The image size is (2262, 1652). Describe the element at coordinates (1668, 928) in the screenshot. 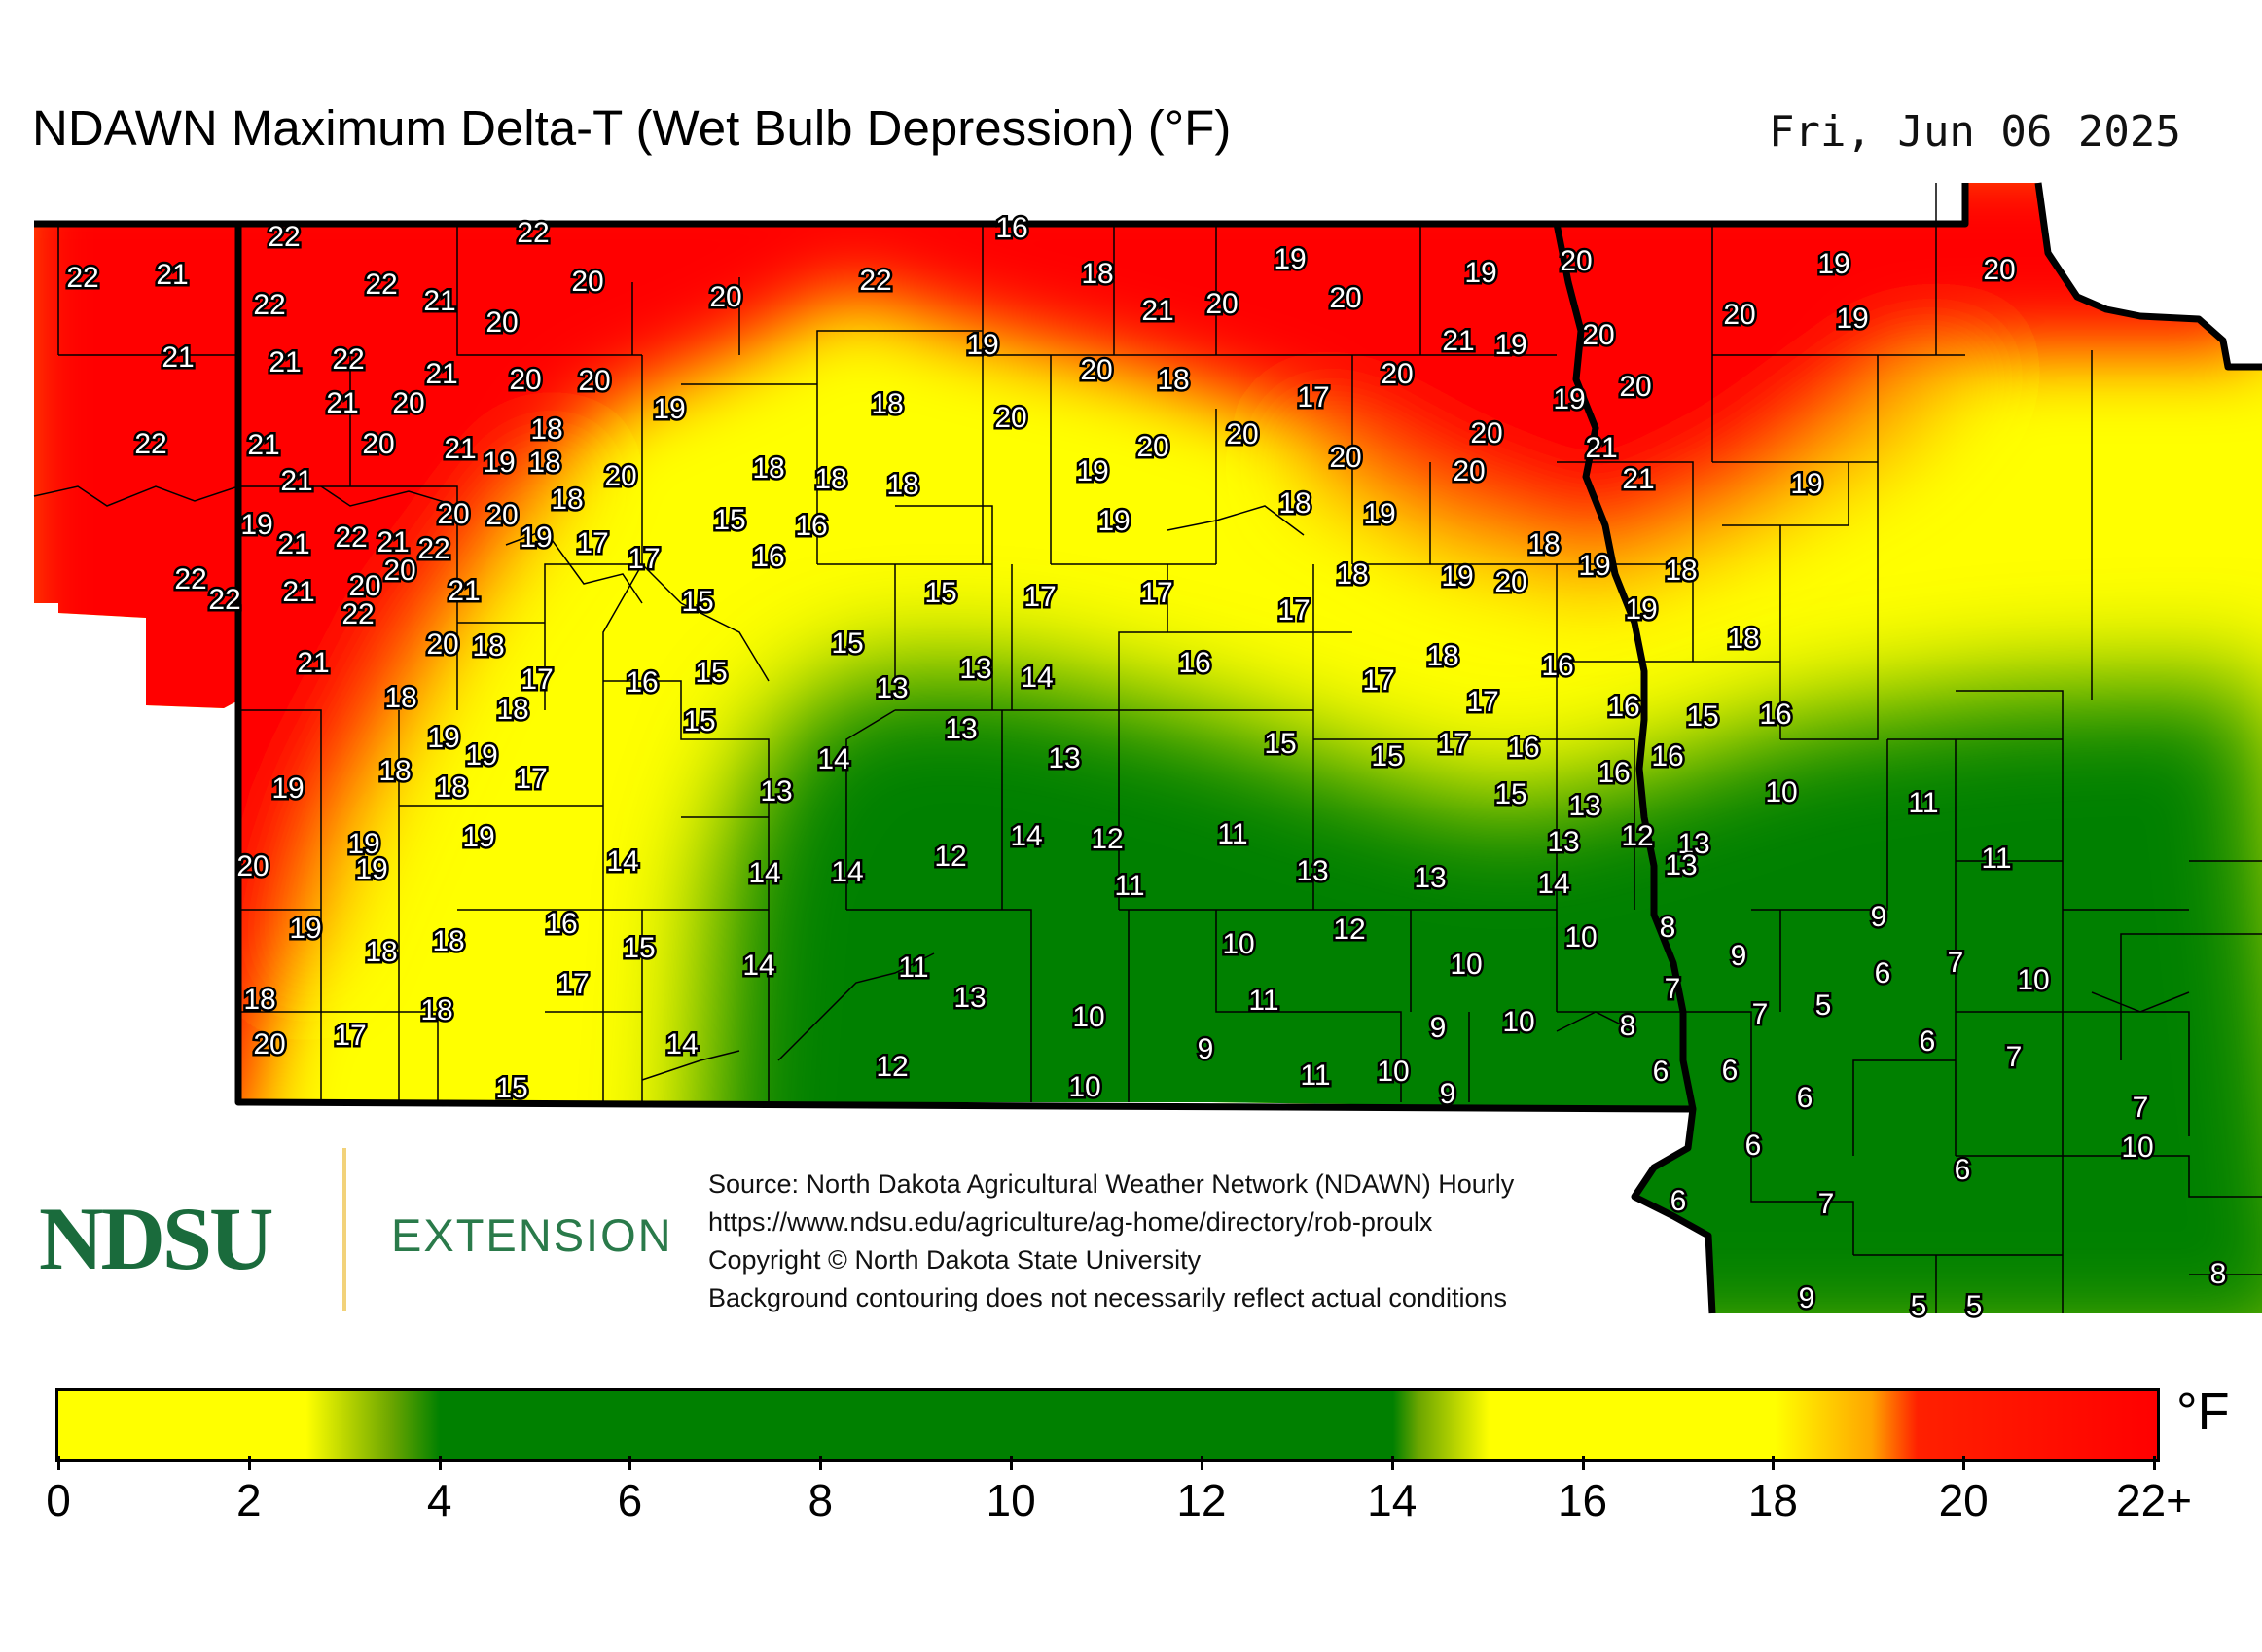

I see `station-value: 8` at that location.